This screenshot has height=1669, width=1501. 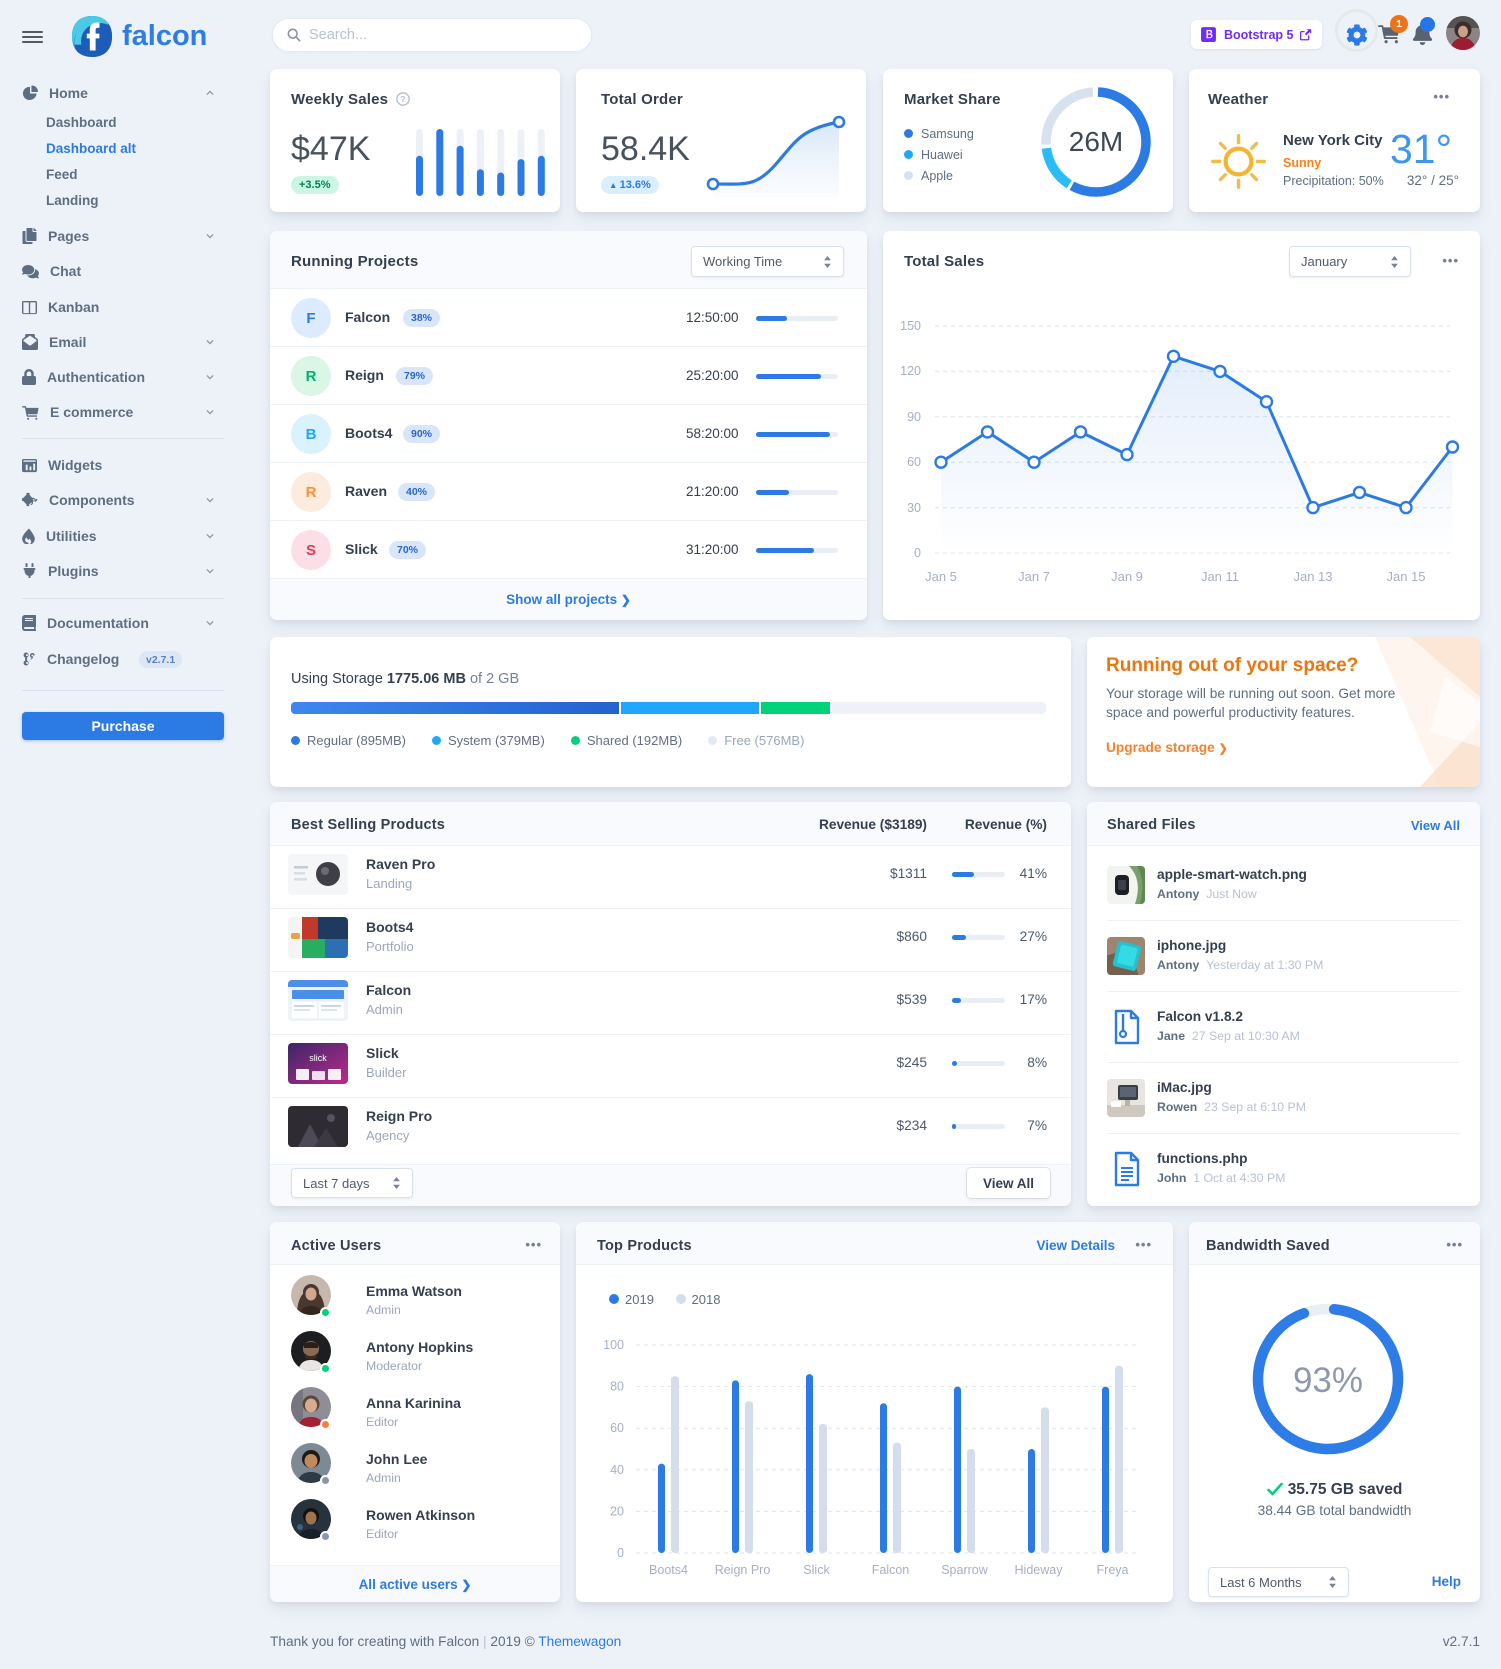 What do you see at coordinates (1405, 576) in the screenshot?
I see `svg-text: Jan 15` at bounding box center [1405, 576].